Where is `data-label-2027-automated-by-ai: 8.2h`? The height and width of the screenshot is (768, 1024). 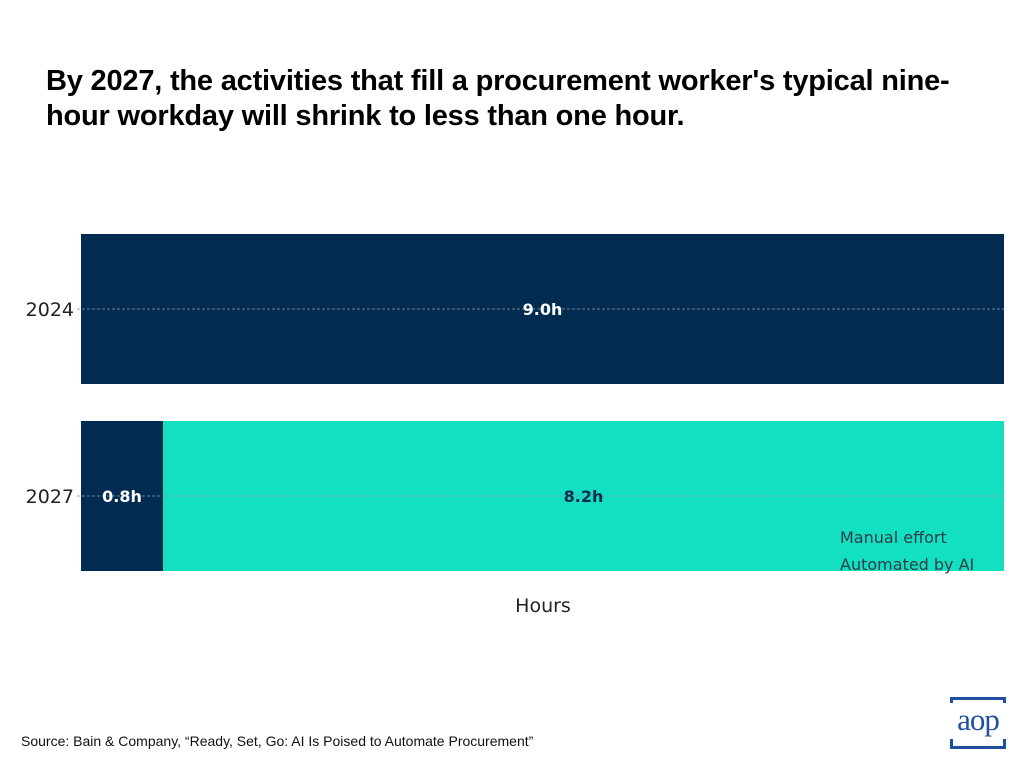
data-label-2027-automated-by-ai: 8.2h is located at coordinates (584, 496).